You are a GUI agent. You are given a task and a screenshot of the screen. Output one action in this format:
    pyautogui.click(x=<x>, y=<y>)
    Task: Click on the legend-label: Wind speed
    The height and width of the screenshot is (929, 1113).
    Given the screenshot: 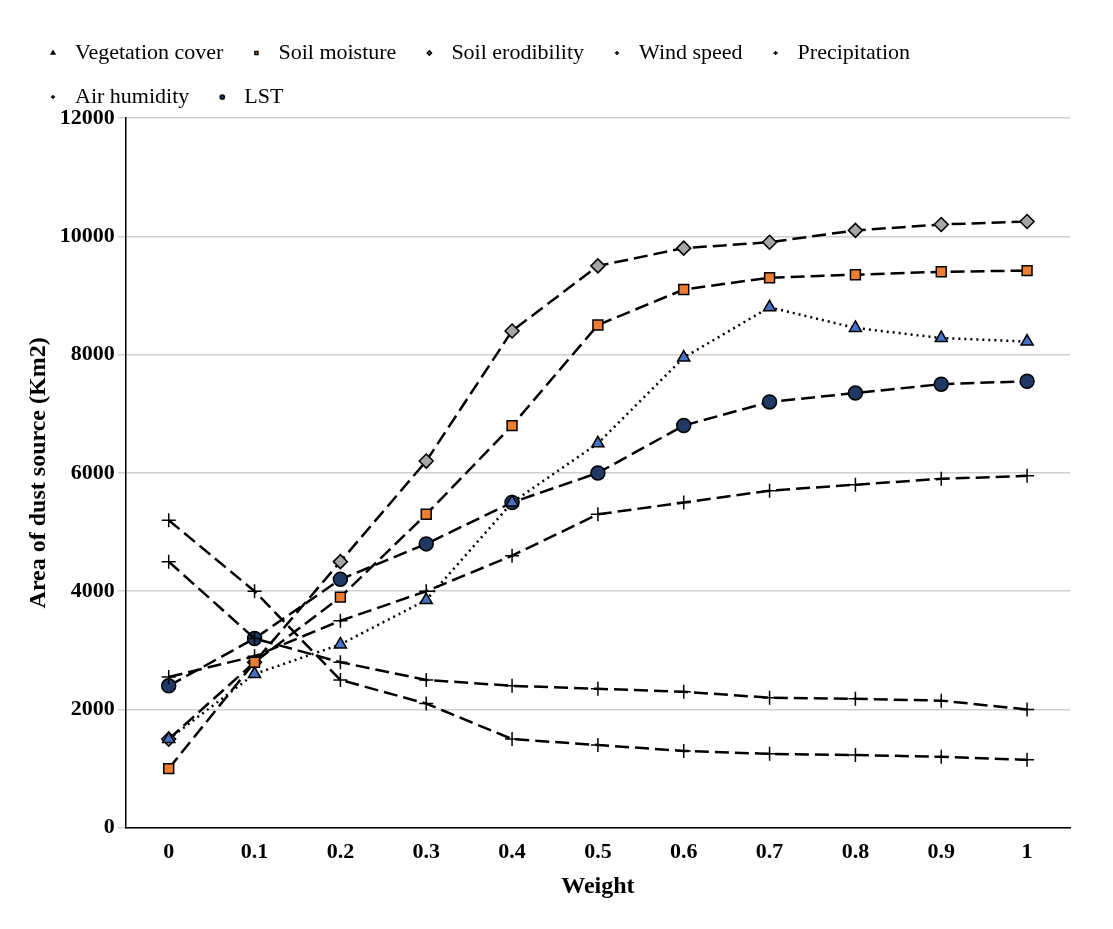 What is the action you would take?
    pyautogui.click(x=691, y=51)
    